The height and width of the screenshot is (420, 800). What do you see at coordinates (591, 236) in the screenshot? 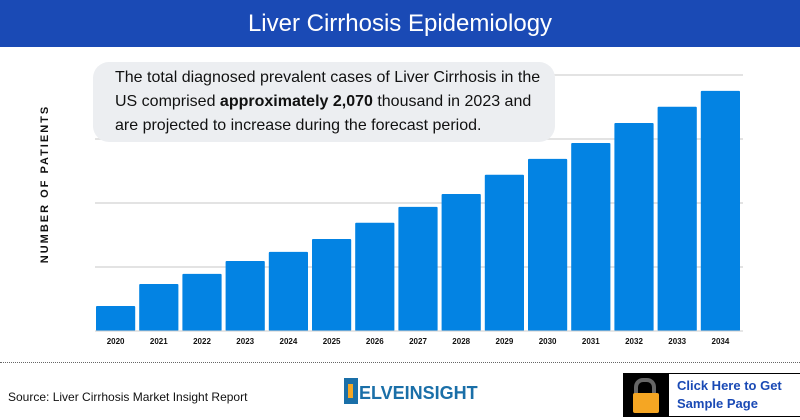
I see `bar-2031` at bounding box center [591, 236].